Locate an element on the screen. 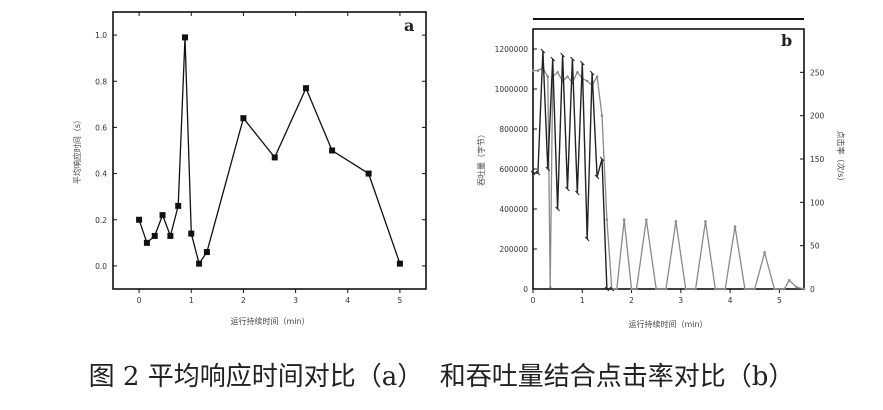 This screenshot has width=883, height=410. chart-a-xtick-label: 5 is located at coordinates (400, 300).